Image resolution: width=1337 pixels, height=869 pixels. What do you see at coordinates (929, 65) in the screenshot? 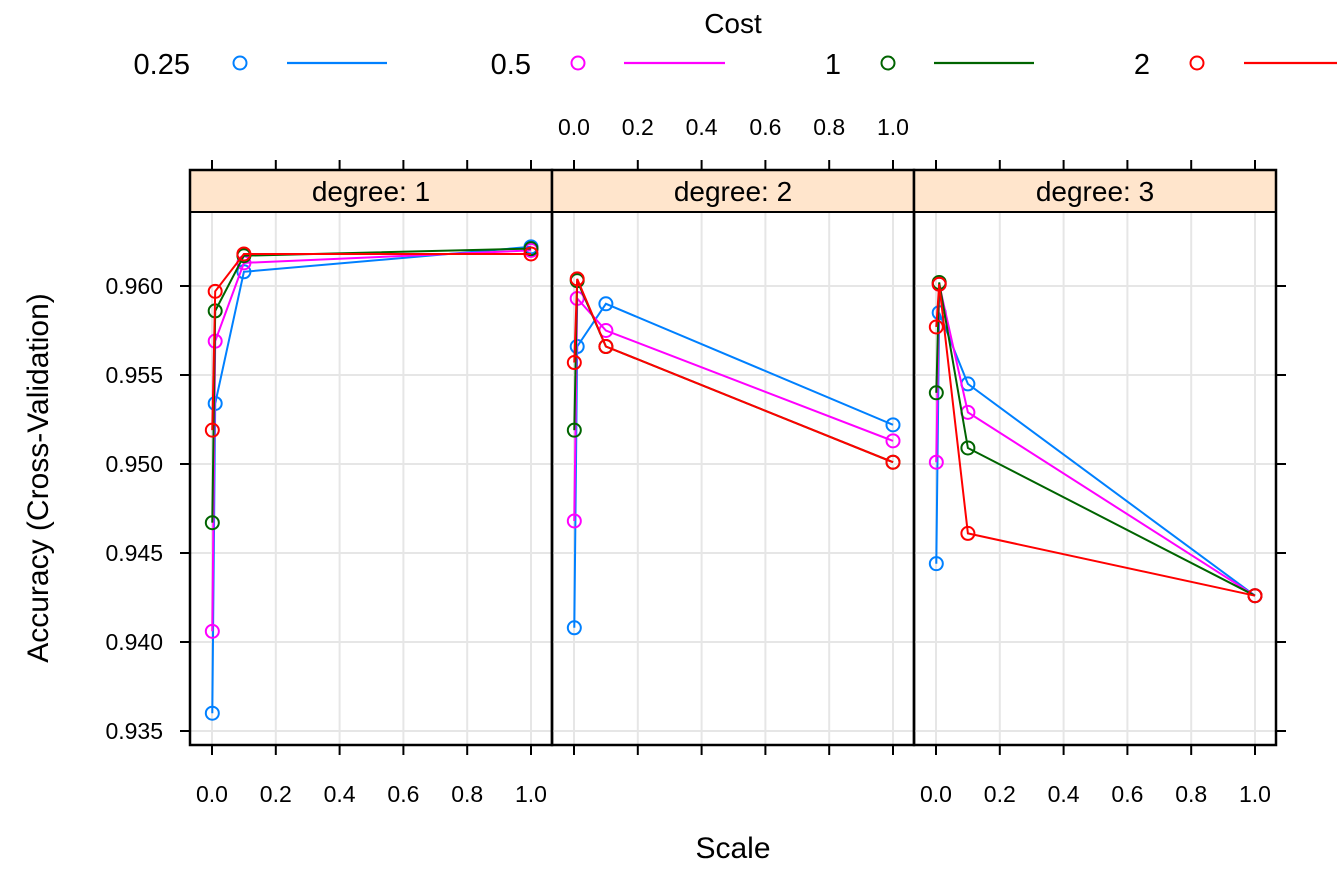
I see `legend-entry-3: 1` at bounding box center [929, 65].